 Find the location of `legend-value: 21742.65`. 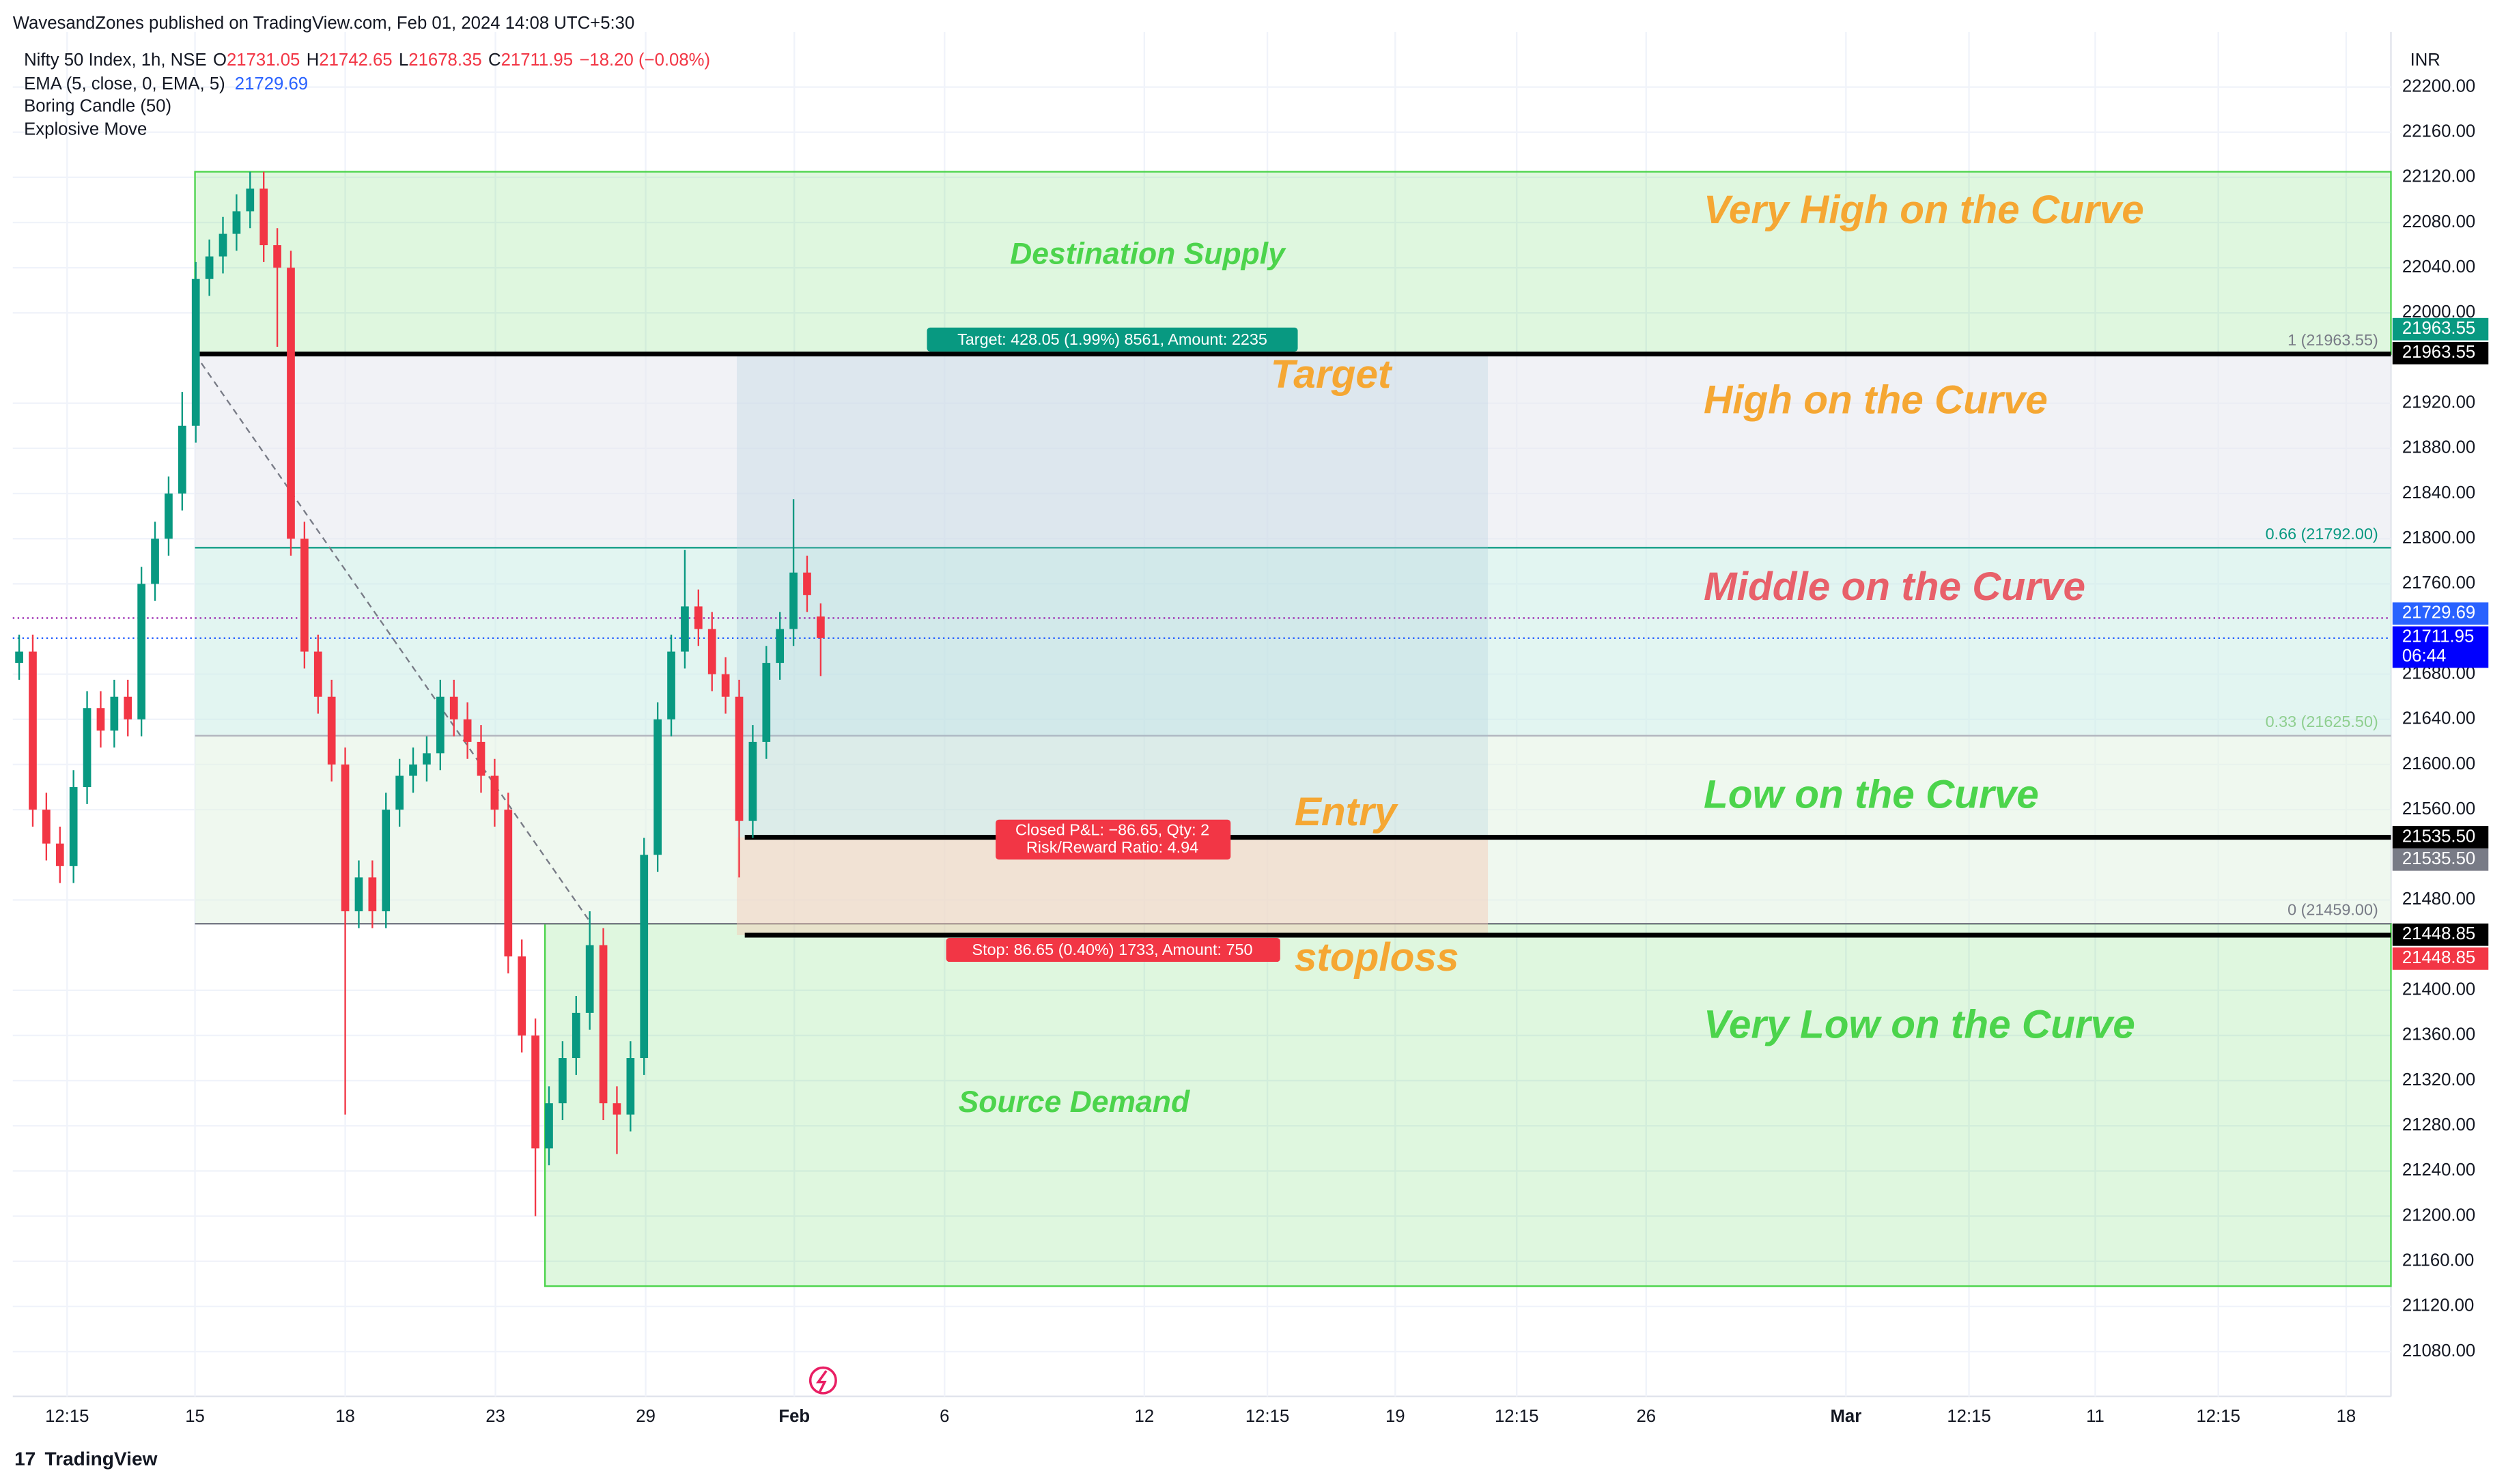

legend-value: 21742.65 is located at coordinates (355, 60).